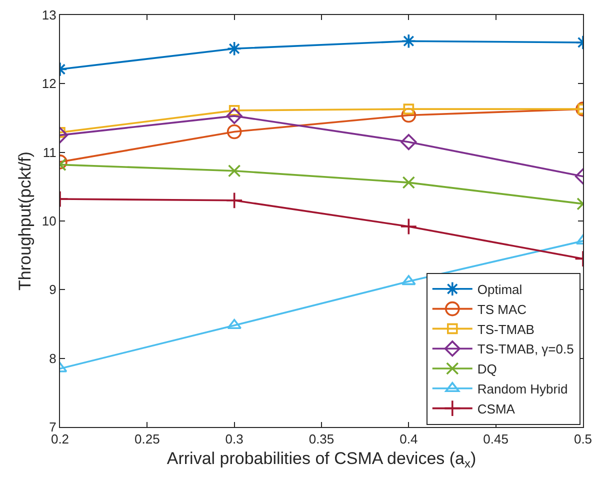 This screenshot has height=477, width=600. What do you see at coordinates (409, 439) in the screenshot?
I see `x-tick-label: 0.4` at bounding box center [409, 439].